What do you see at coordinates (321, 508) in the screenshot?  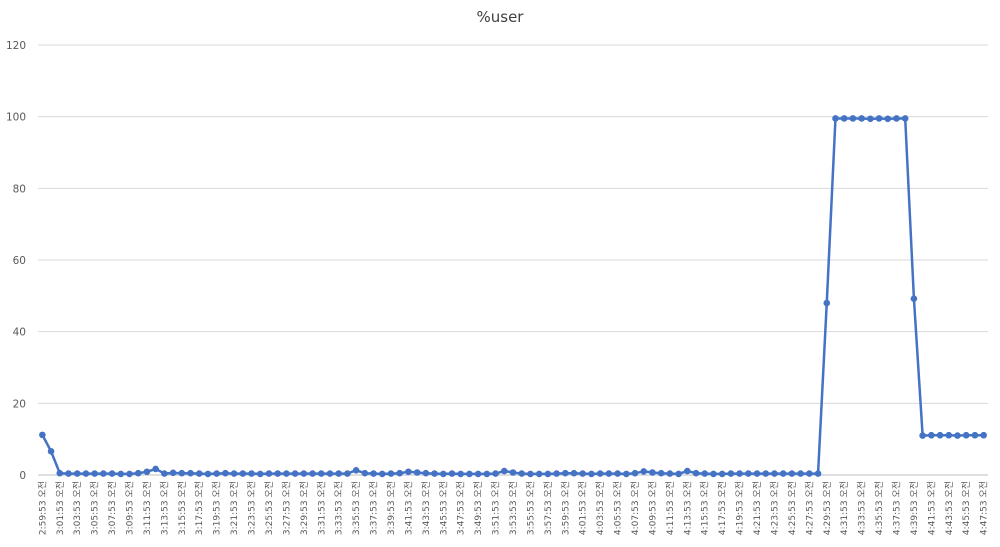 I see `x-tick-label: 3:31:53 오전` at bounding box center [321, 508].